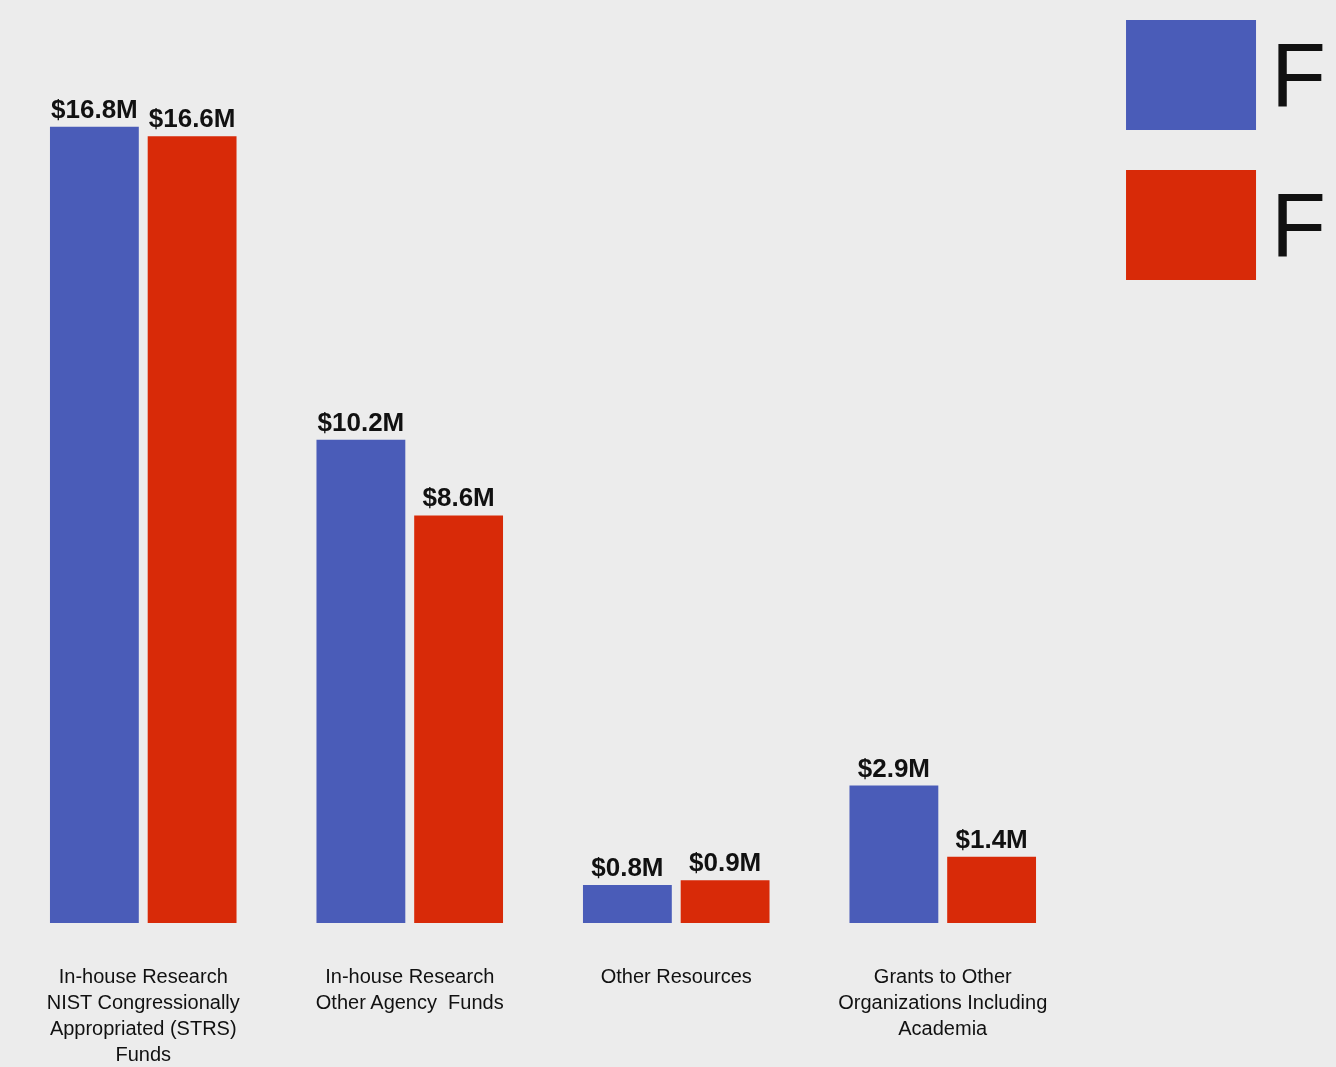  Describe the element at coordinates (361, 421) in the screenshot. I see `data-label: $10.2M` at that location.